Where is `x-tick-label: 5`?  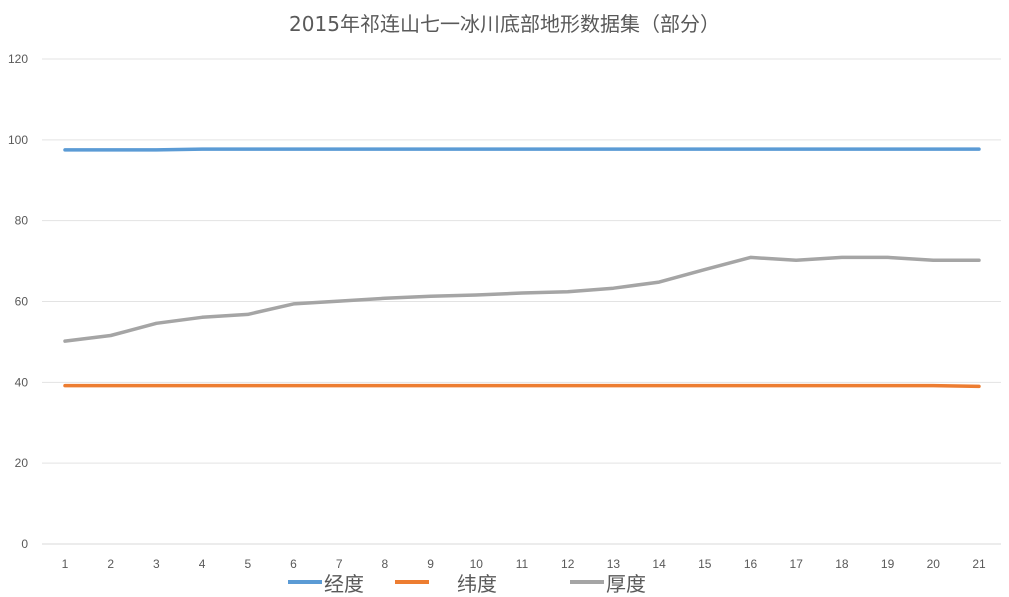 x-tick-label: 5 is located at coordinates (247, 563).